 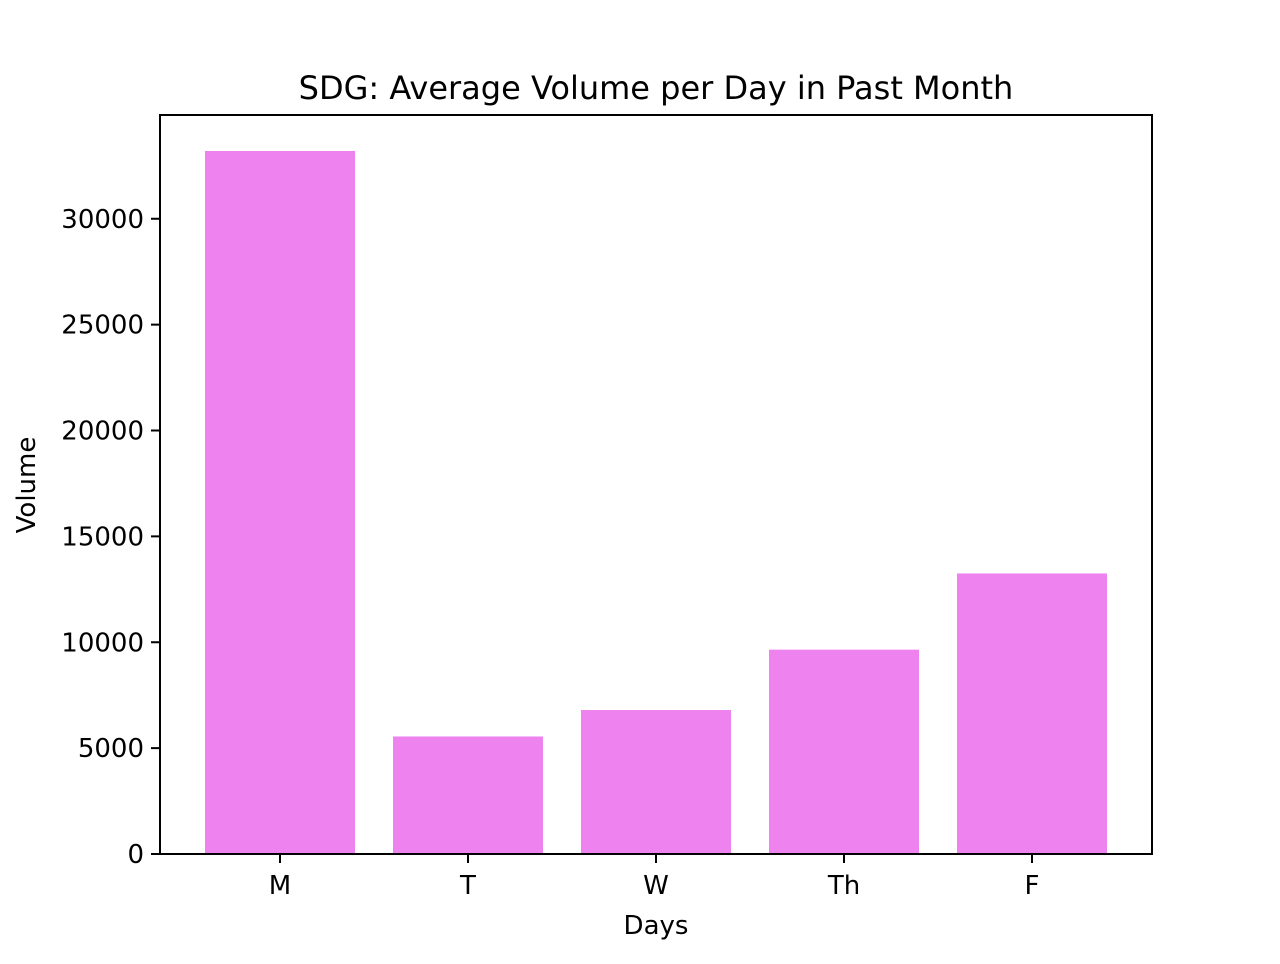 What do you see at coordinates (102, 220) in the screenshot?
I see `y-tick-label: 30000` at bounding box center [102, 220].